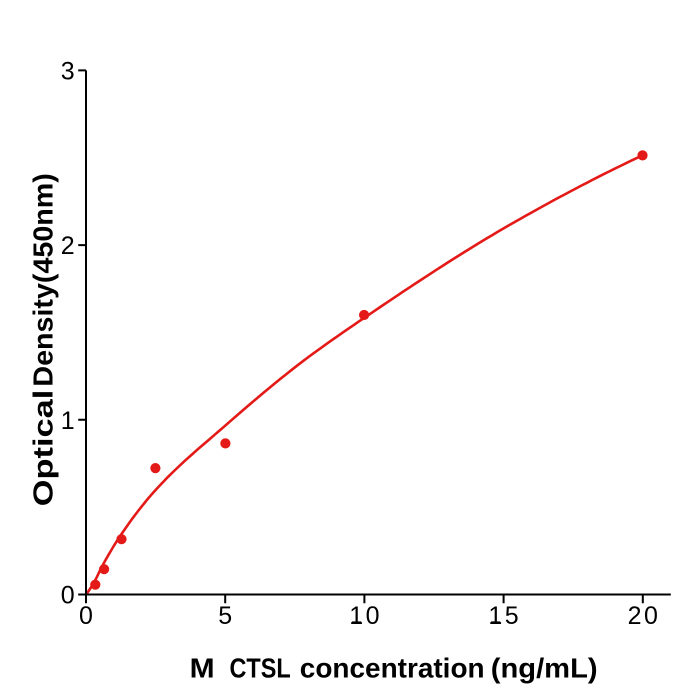 This screenshot has width=700, height=700. Describe the element at coordinates (392, 668) in the screenshot. I see `svg-text: concentration` at that location.